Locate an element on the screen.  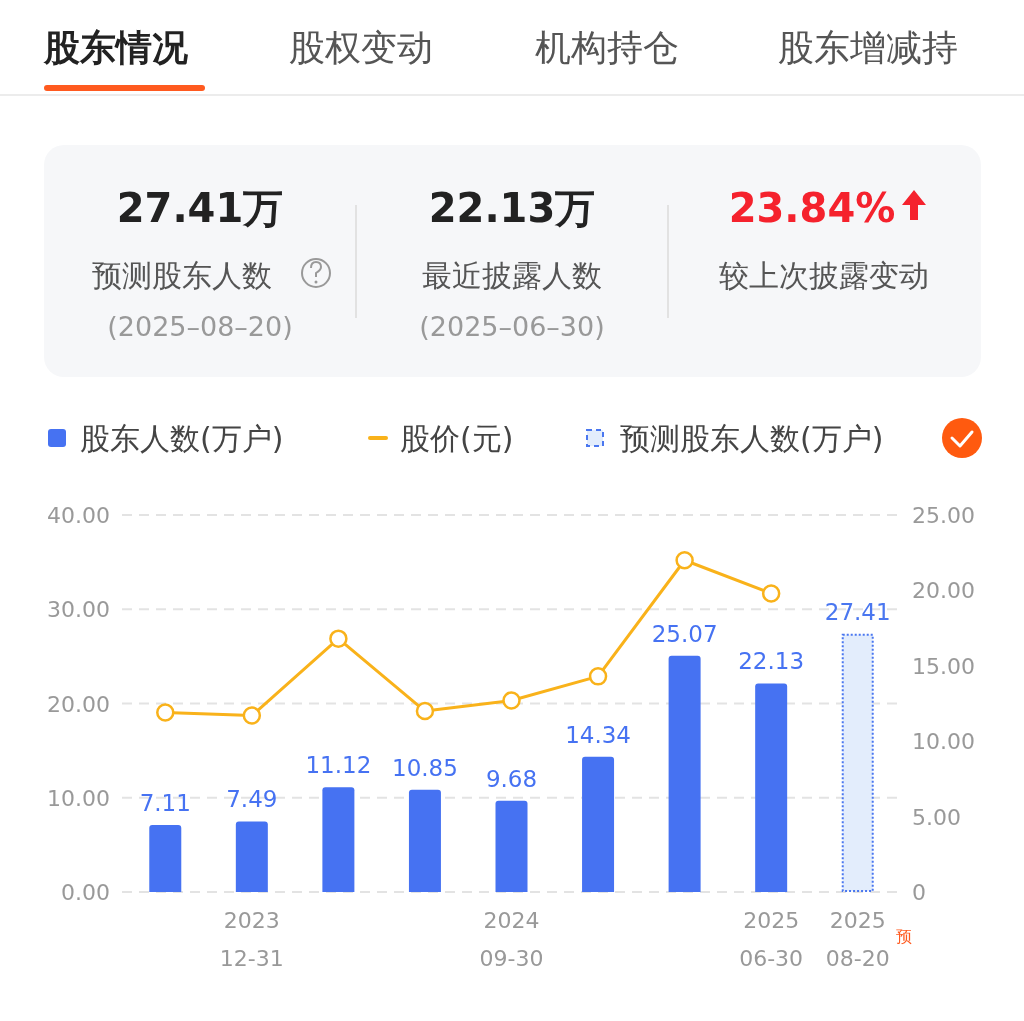
y-tick-label: 30.00 is located at coordinates (78, 610).